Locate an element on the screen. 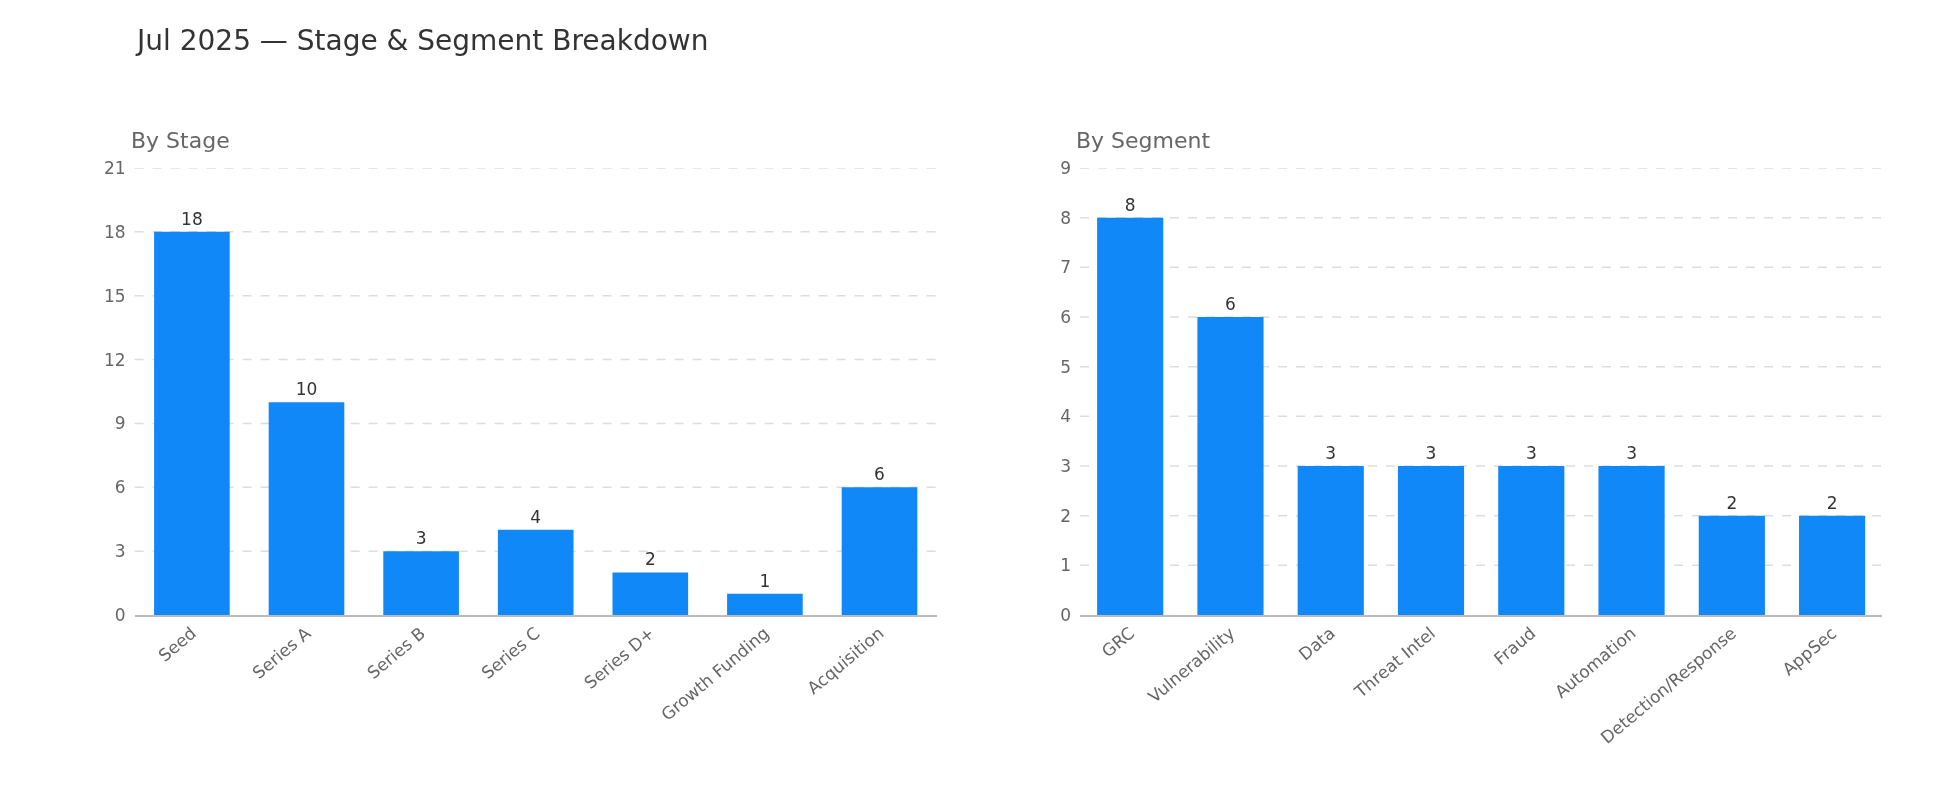  data-label: 1 is located at coordinates (765, 580).